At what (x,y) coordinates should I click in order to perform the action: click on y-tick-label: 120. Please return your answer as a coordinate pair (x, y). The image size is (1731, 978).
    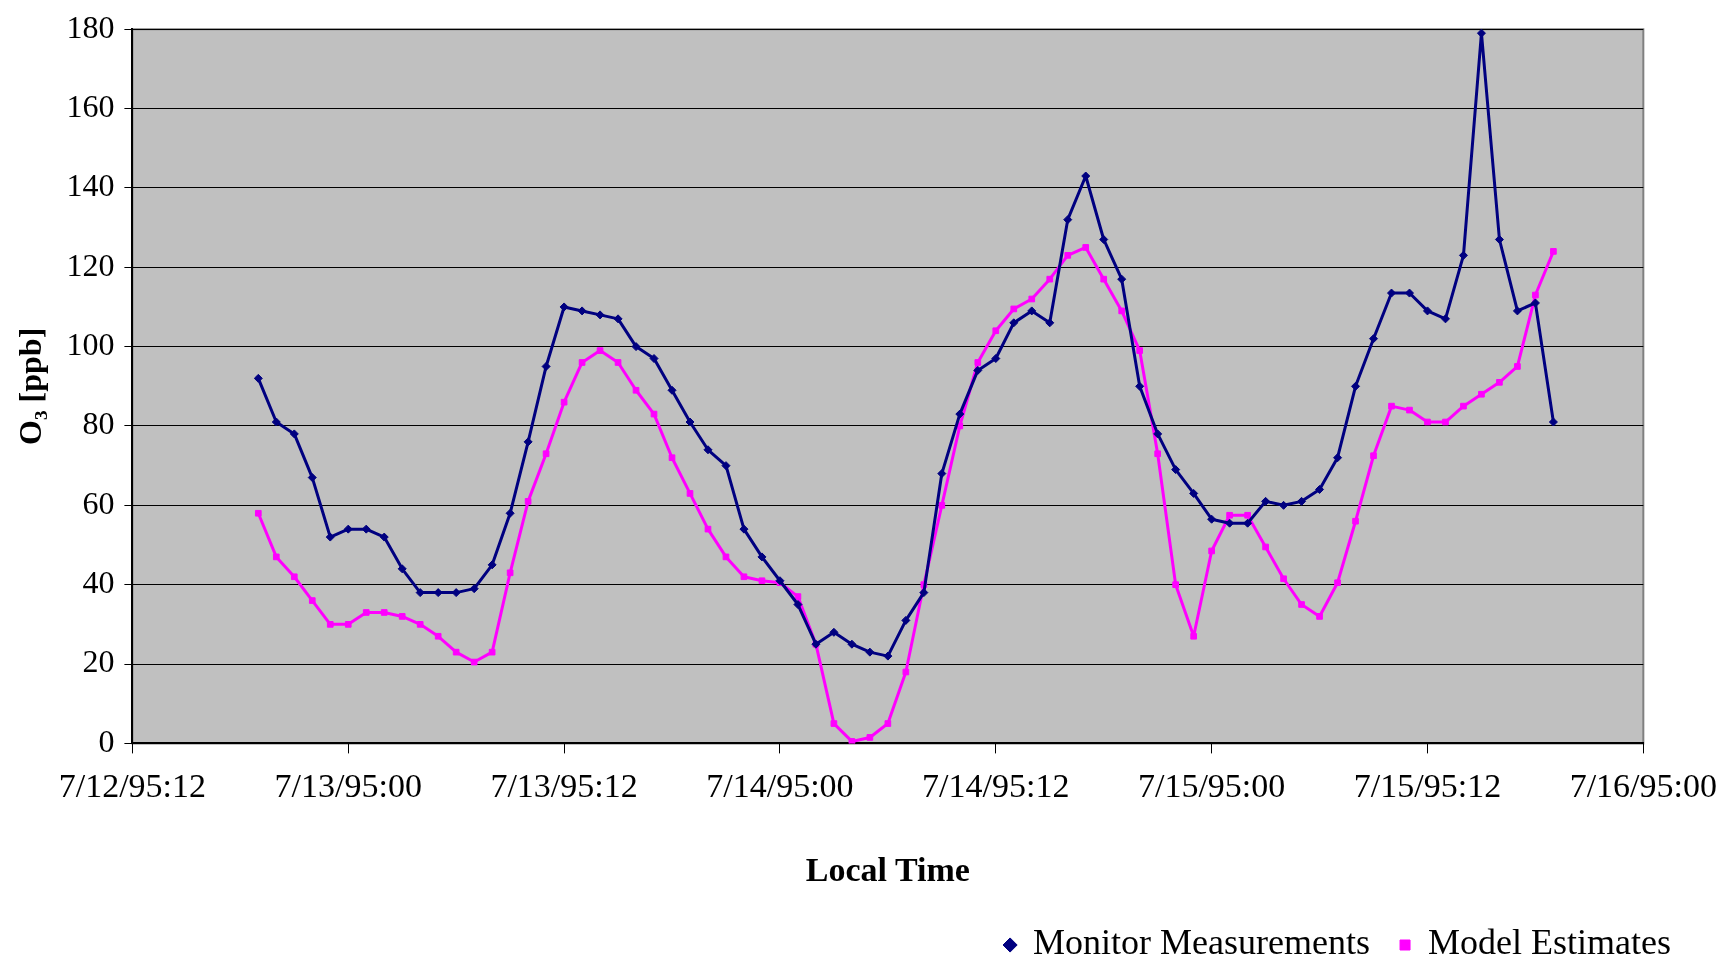
    Looking at the image, I should click on (90, 264).